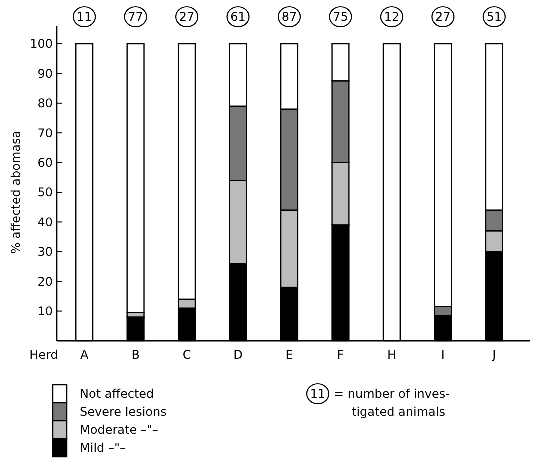 The width and height of the screenshot is (535, 461). Describe the element at coordinates (45, 103) in the screenshot. I see `y-tick-label: 80` at that location.